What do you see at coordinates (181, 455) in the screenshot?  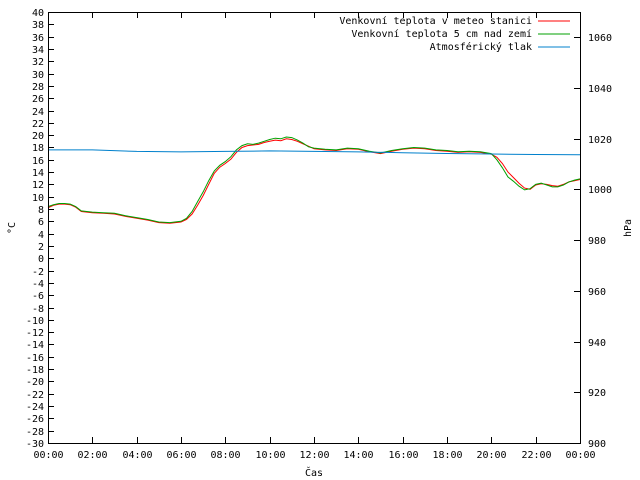 I see `x-tick-label: 06:00` at bounding box center [181, 455].